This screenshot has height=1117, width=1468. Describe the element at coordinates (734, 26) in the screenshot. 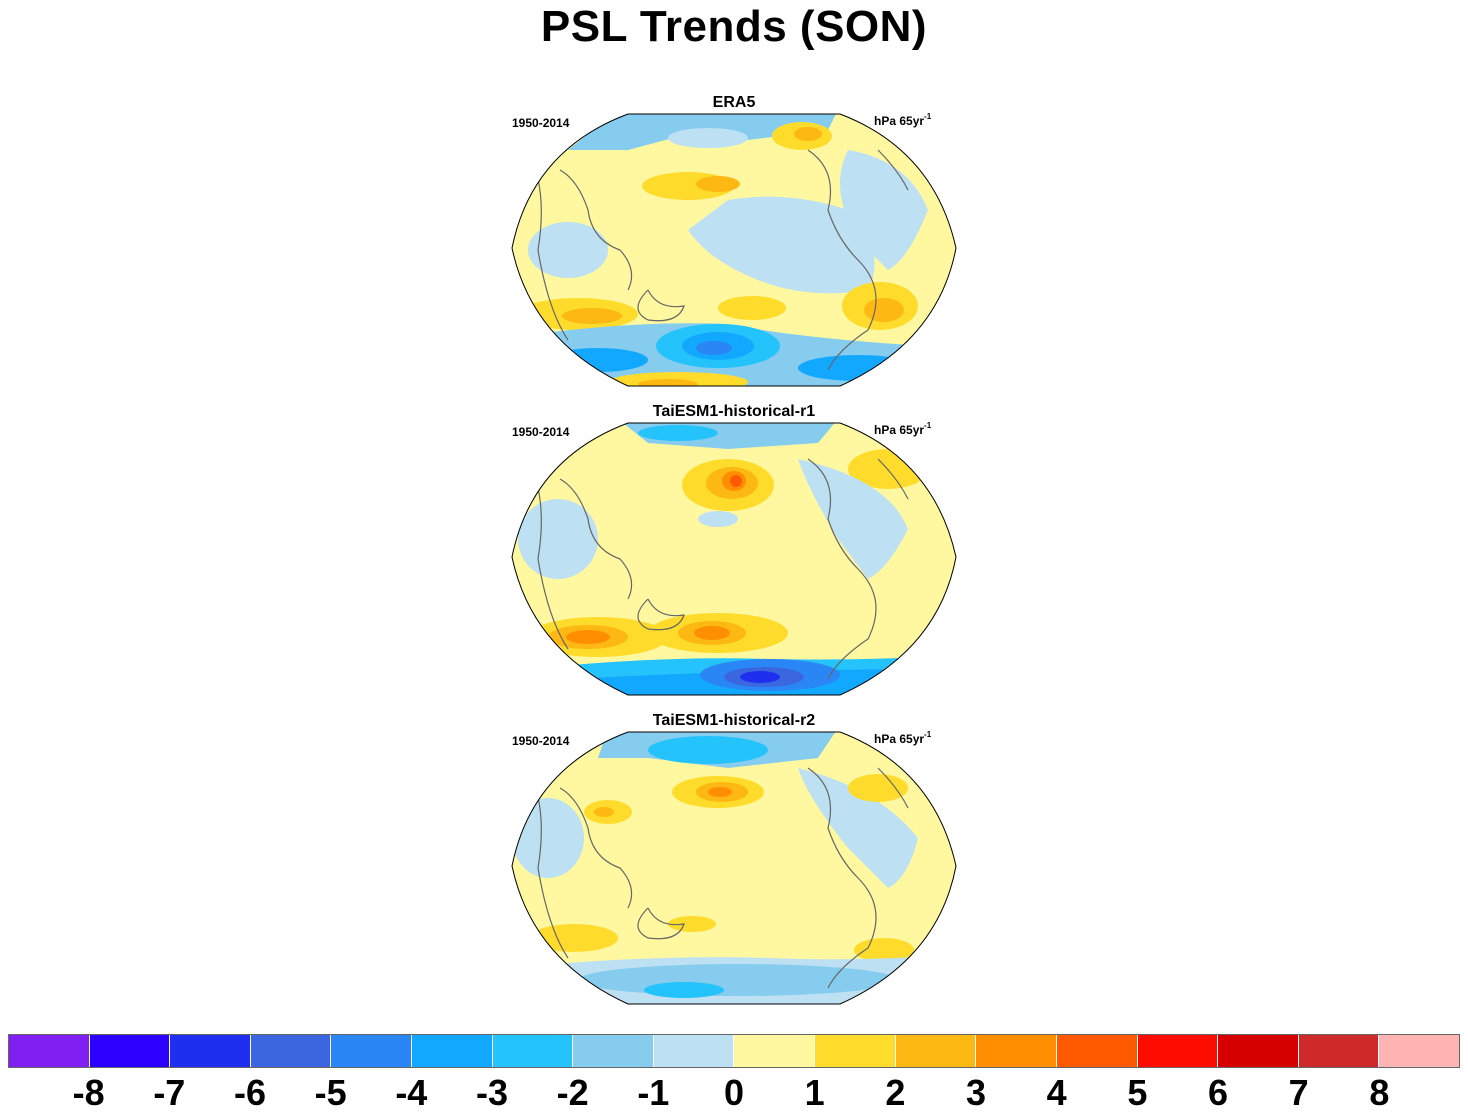

I see `figure-title: PSL Trends (SON)` at that location.